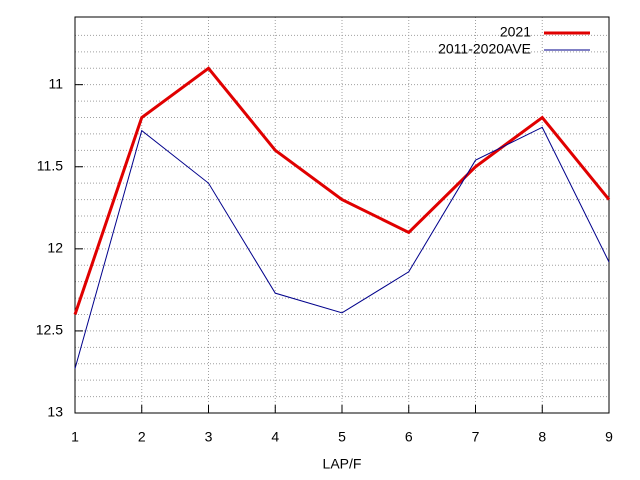  Describe the element at coordinates (55, 83) in the screenshot. I see `y-tick-label: 11` at that location.